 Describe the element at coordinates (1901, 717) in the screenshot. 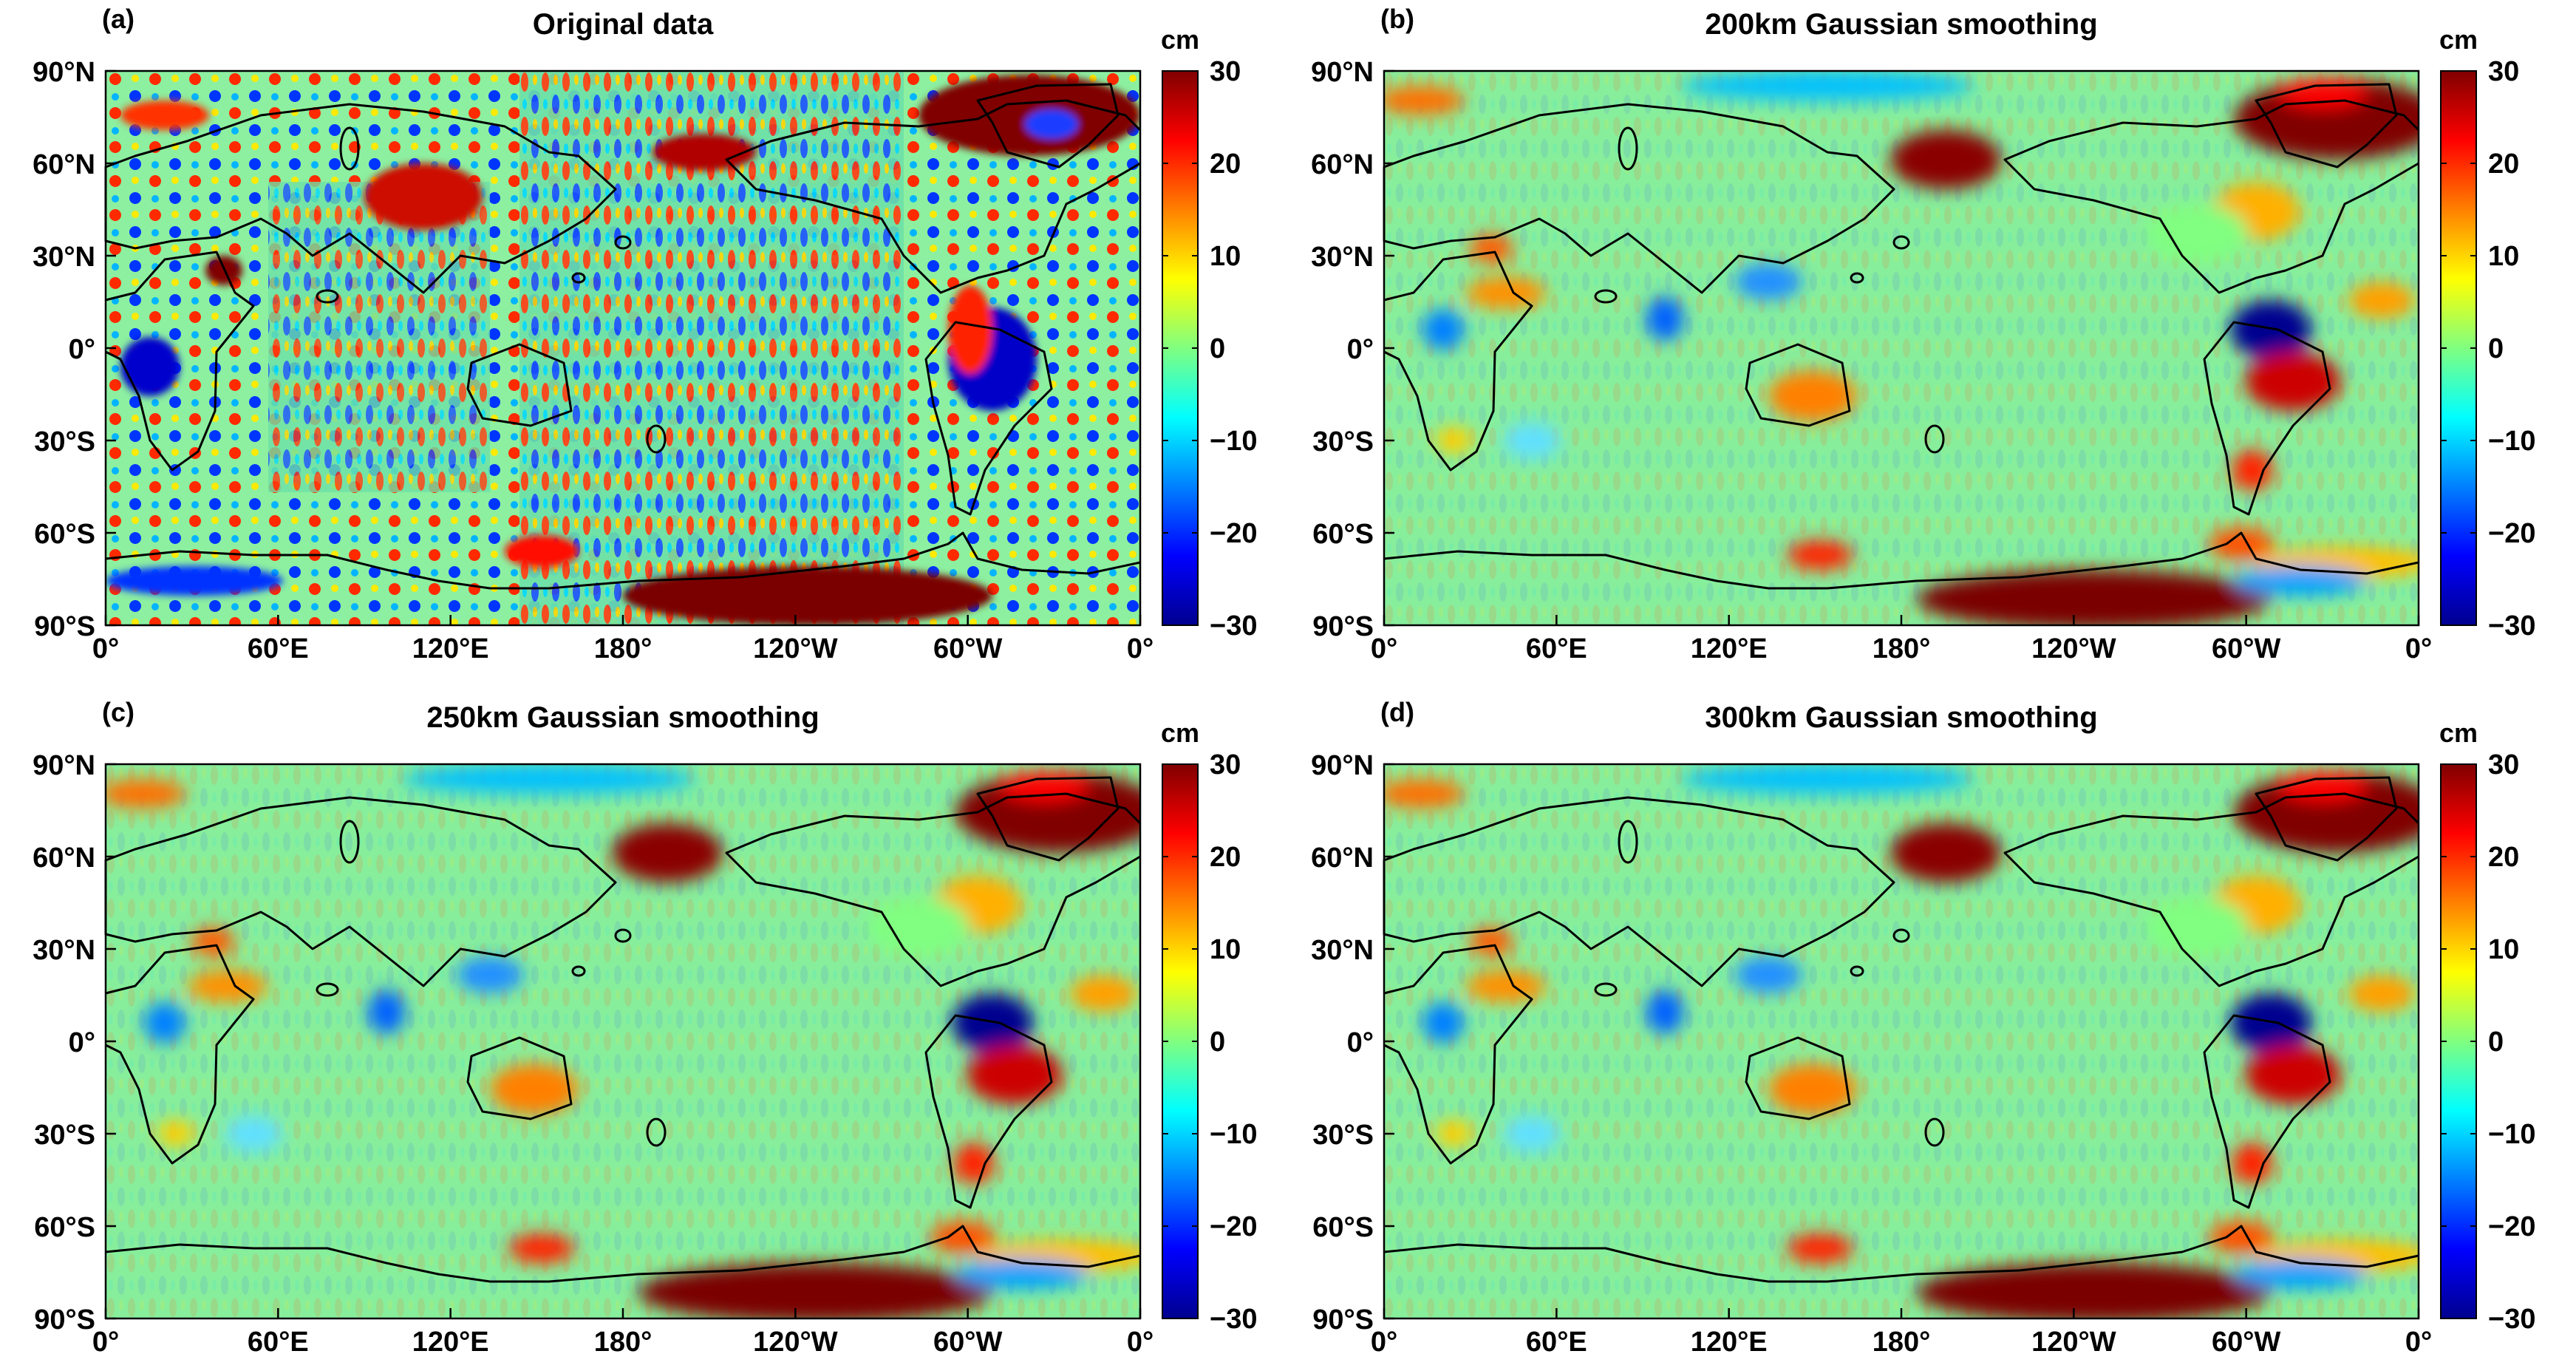

I see `panel-title: 300km Gaussian smoothing` at that location.